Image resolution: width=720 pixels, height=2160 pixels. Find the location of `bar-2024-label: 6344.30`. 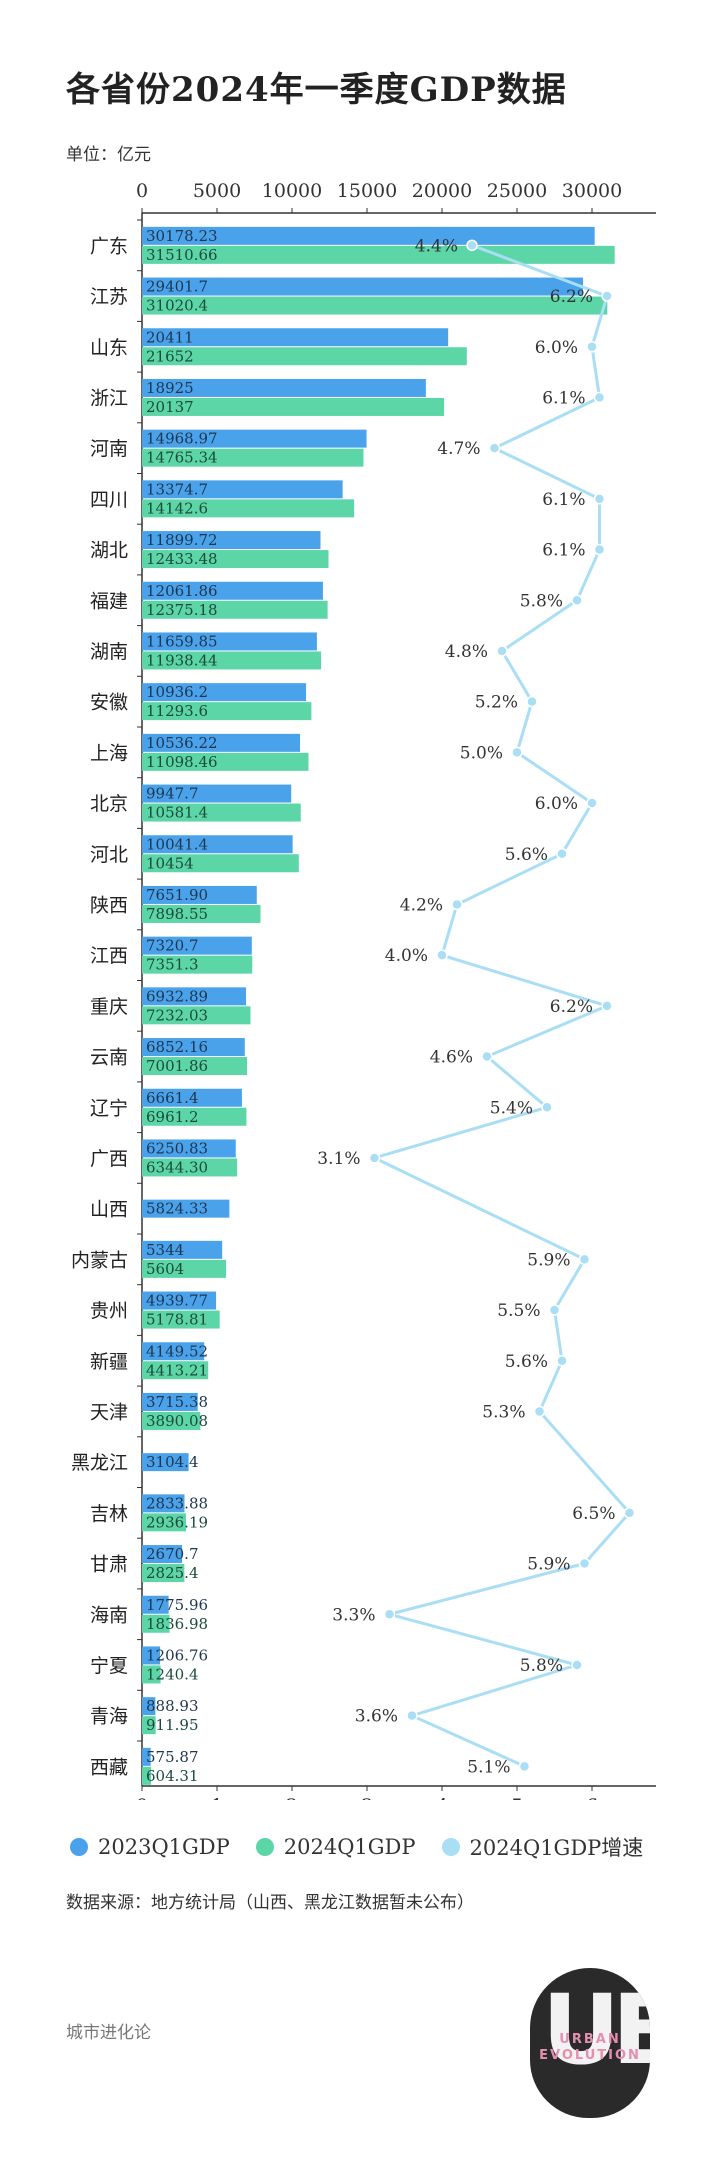

bar-2024-label: 6344.30 is located at coordinates (177, 1167).